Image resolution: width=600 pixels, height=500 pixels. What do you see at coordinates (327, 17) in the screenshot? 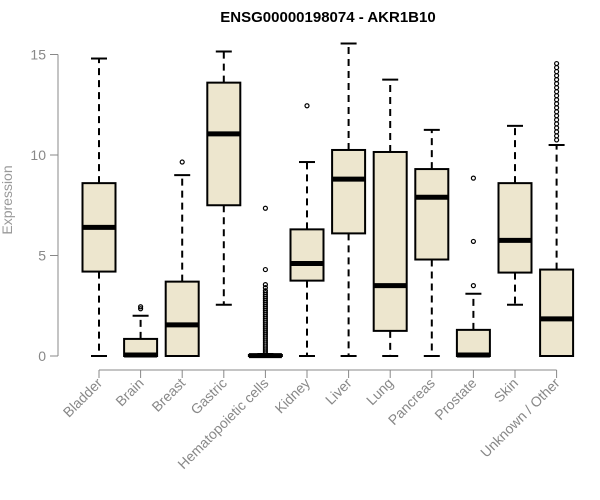
I see `chart-title: ENSG00000198074 - AKR1B10` at bounding box center [327, 17].